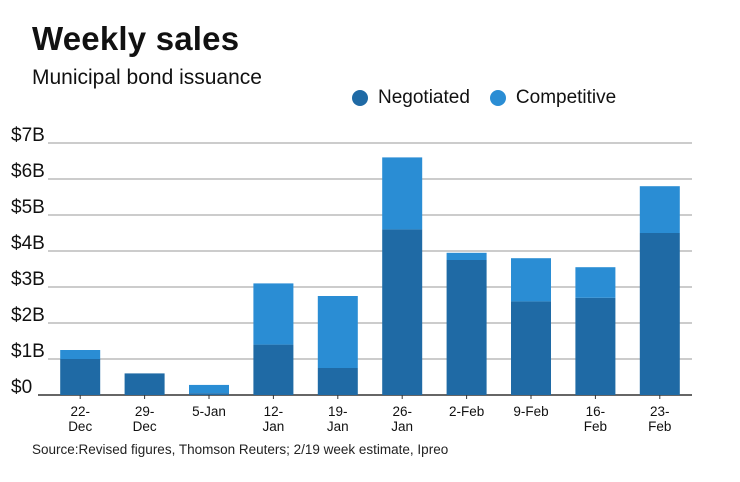 The width and height of the screenshot is (740, 482). I want to click on legend-swatch-negotiated, so click(360, 98).